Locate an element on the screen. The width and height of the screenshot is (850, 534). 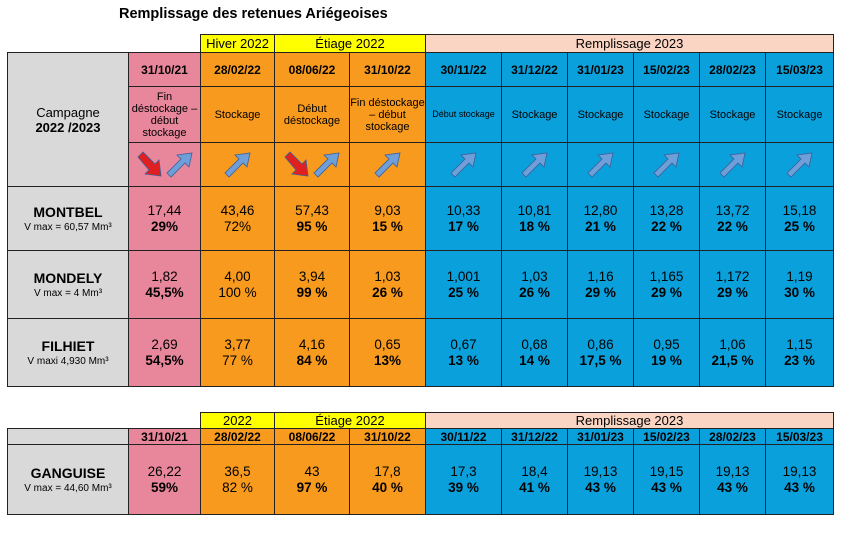
value-cell: 10,81 18 % is located at coordinates (534, 218).